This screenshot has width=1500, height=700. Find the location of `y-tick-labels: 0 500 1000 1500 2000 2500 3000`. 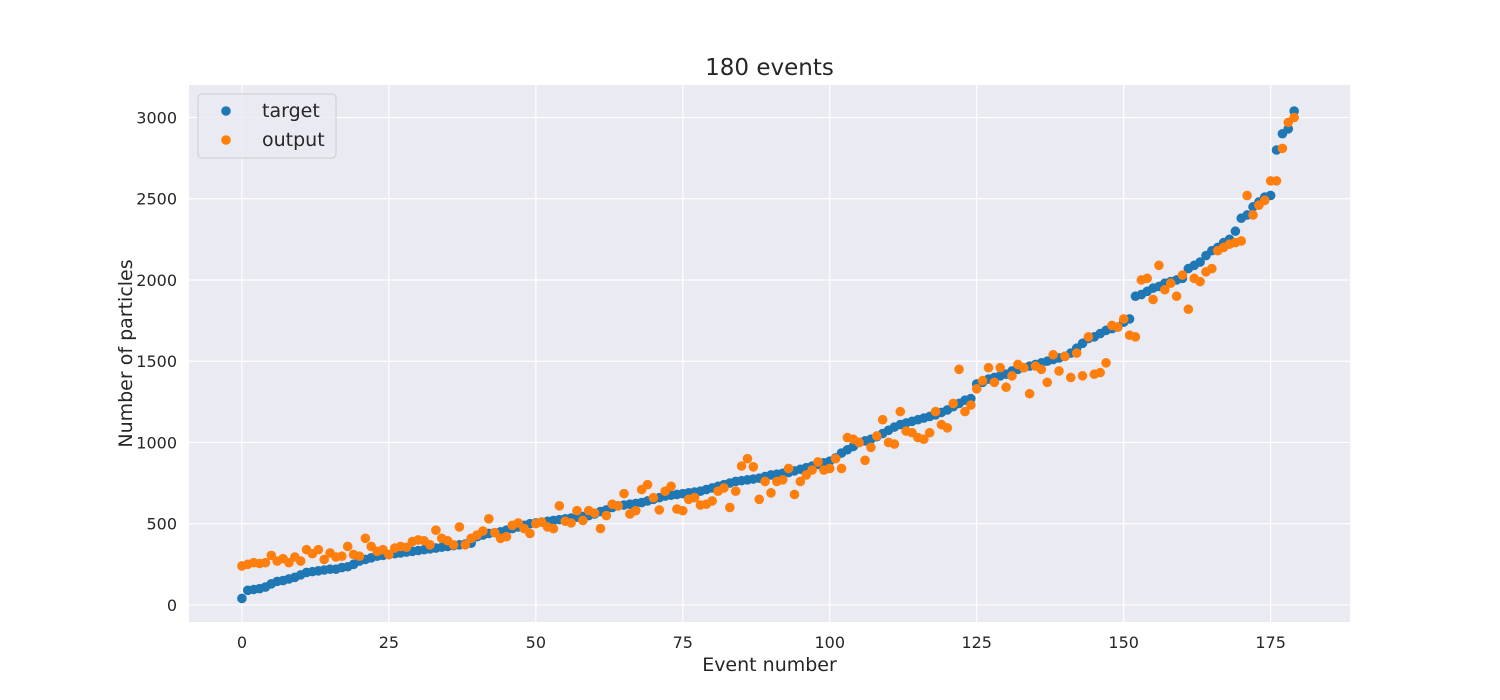

y-tick-labels: 0 500 1000 1500 2000 2500 3000 is located at coordinates (156, 361).